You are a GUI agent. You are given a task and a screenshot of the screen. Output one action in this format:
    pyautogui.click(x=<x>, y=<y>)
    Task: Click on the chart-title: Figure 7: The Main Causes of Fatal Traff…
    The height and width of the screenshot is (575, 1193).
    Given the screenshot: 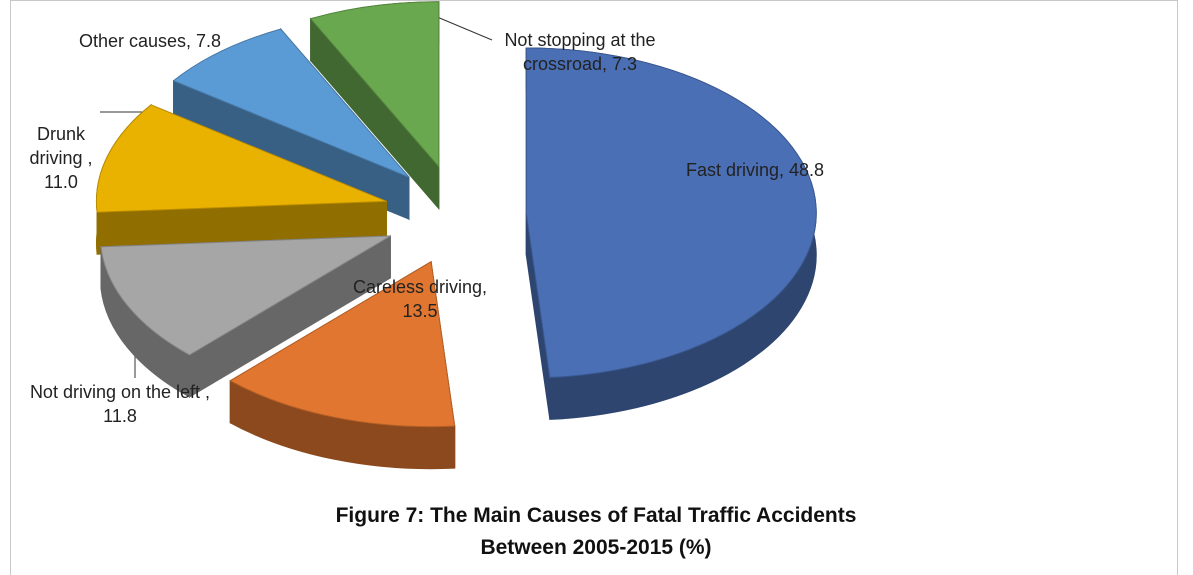 What is the action you would take?
    pyautogui.click(x=596, y=531)
    